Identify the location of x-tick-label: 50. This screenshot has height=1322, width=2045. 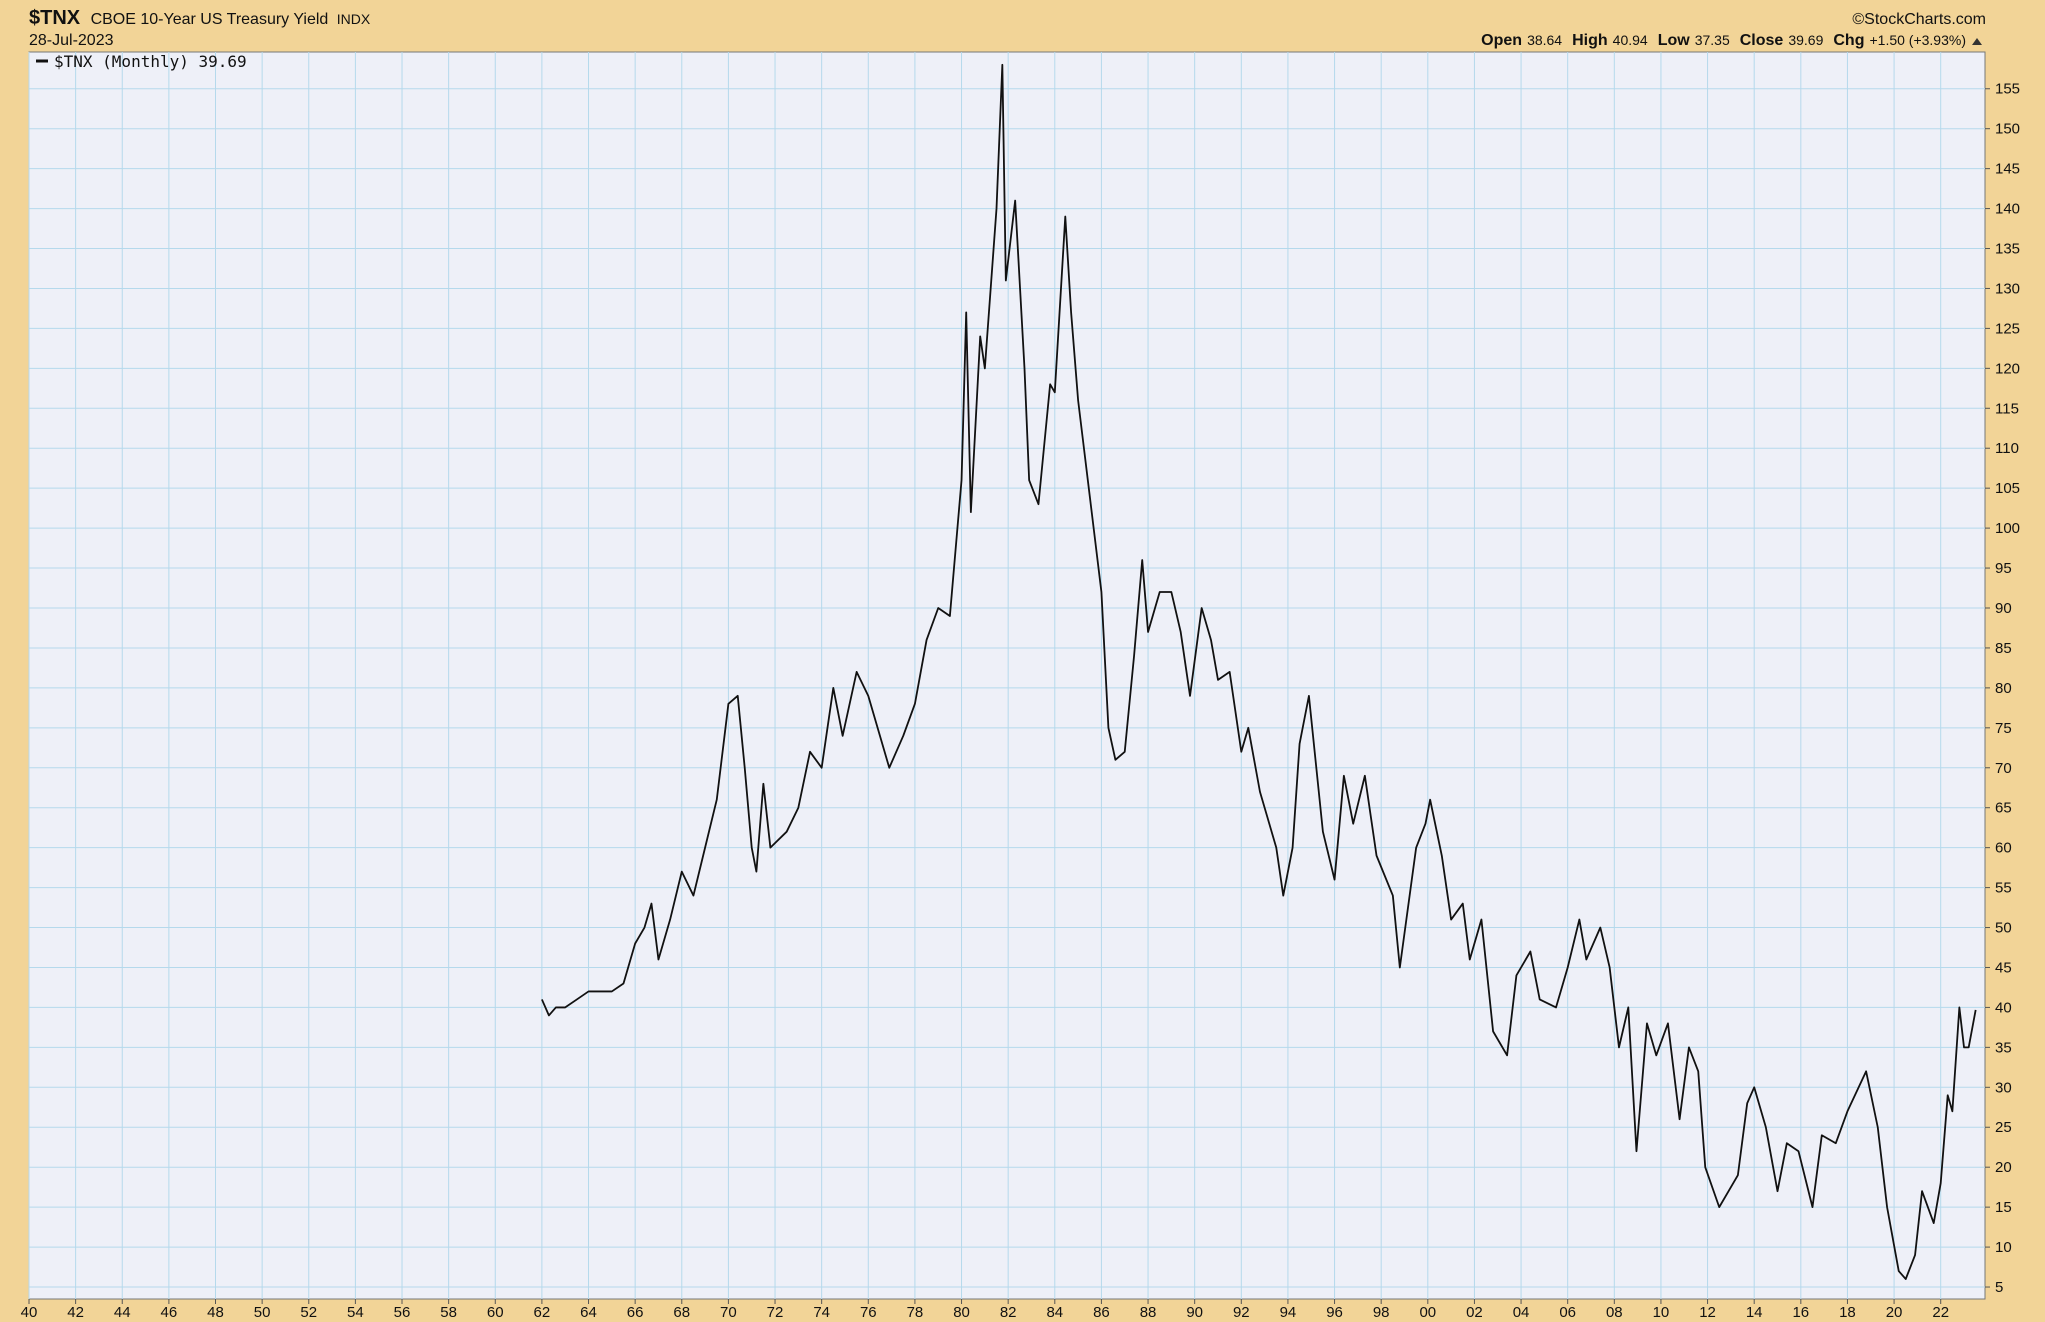
(262, 1312).